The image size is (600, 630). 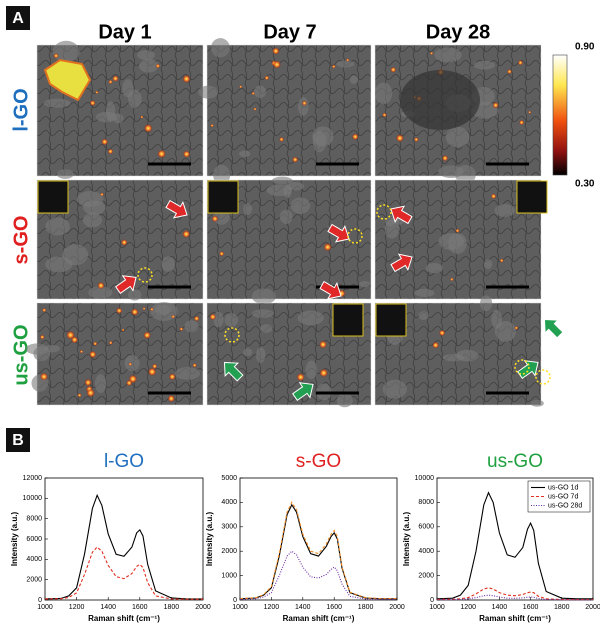 I want to click on y-tick-label: 6000, so click(x=34, y=539).